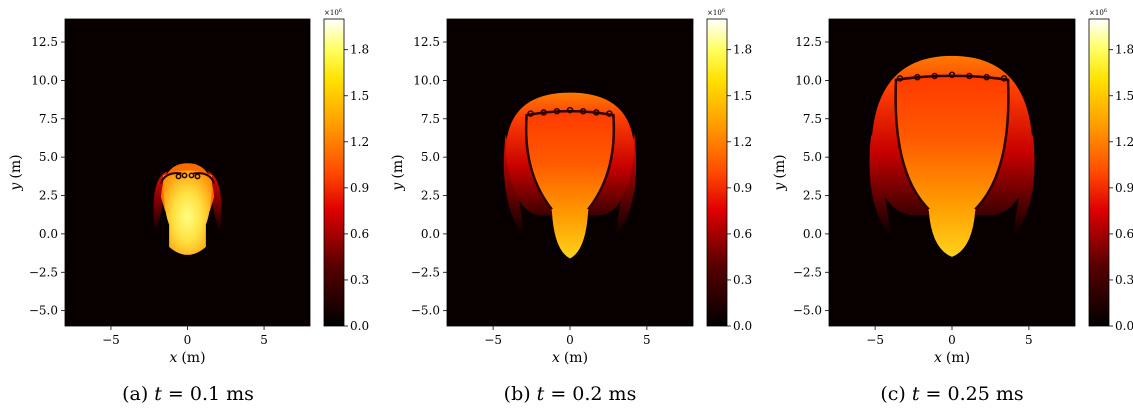 This screenshot has height=413, width=1133. I want to click on colorbar-tick-label: 1.2, so click(1124, 142).